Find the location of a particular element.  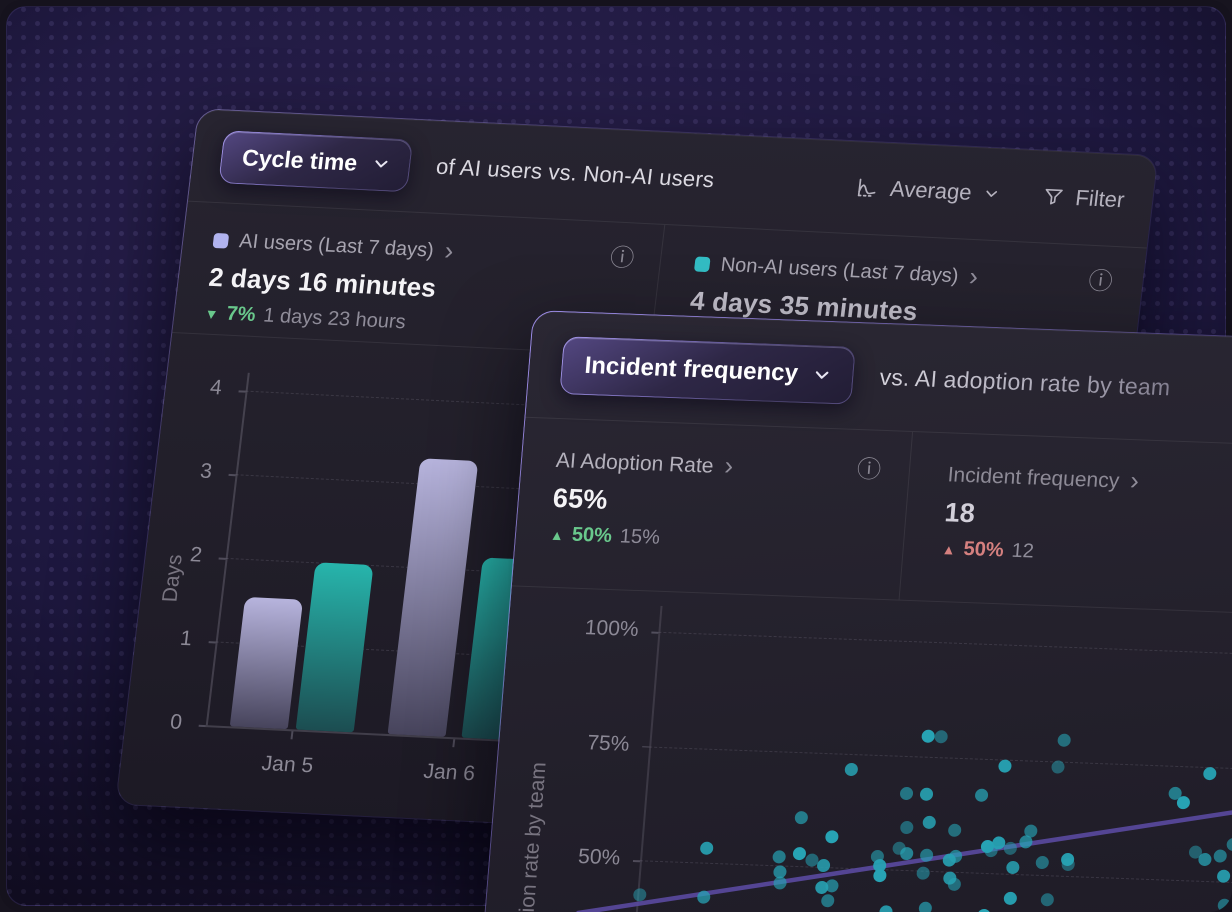

metric-value: 65% is located at coordinates (580, 498).